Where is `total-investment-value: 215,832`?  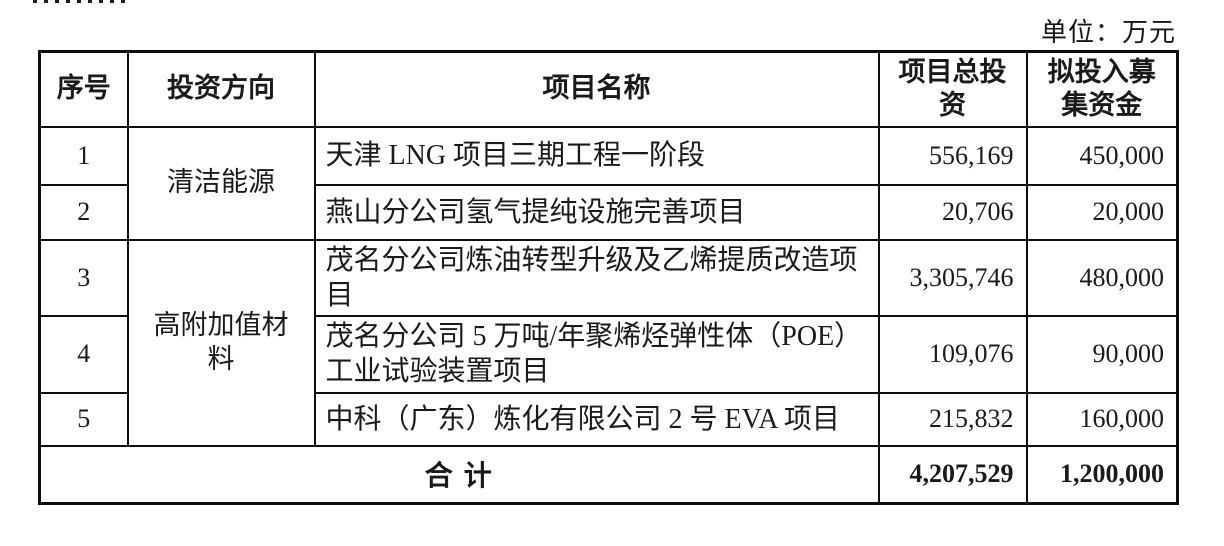 total-investment-value: 215,832 is located at coordinates (952, 419).